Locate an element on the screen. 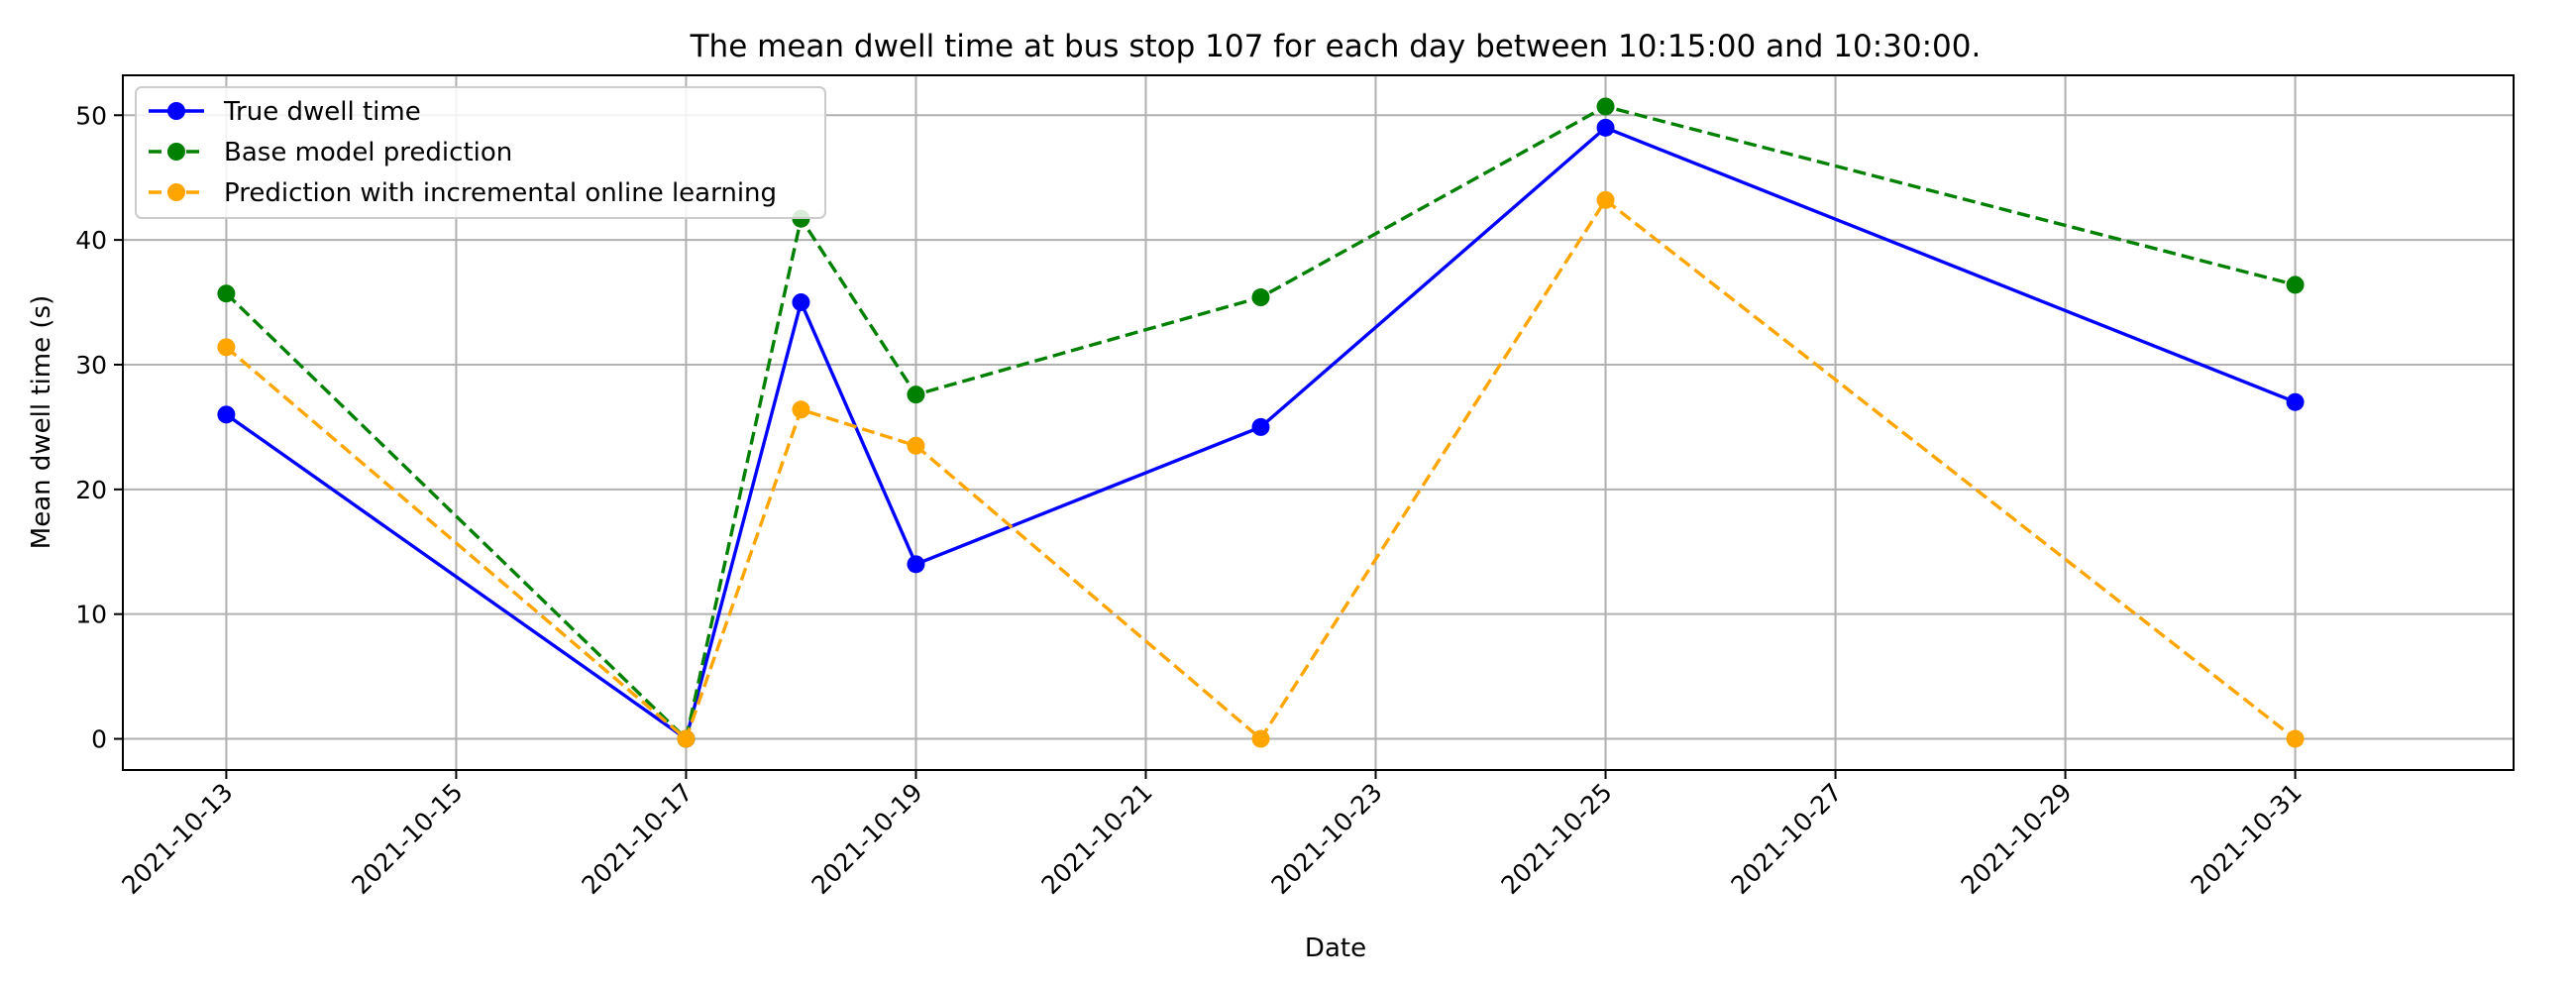 This screenshot has width=2576, height=991. y-axis-label: Mean dwell time (s) is located at coordinates (41, 422).